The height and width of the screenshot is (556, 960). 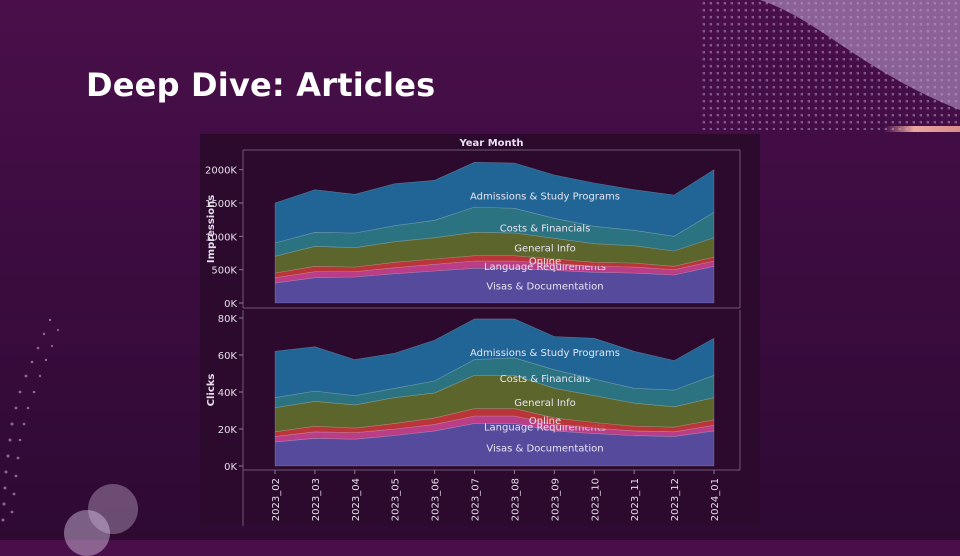 I want to click on x-tick-label: 2023_08, so click(x=515, y=499).